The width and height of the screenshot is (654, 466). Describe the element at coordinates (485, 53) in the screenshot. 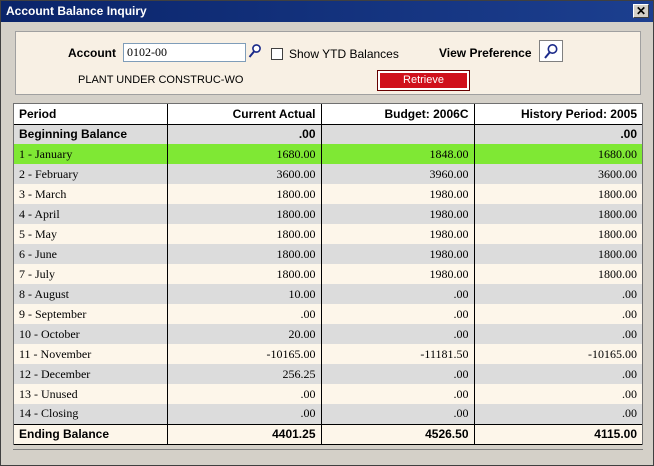

I see `view-preference-label: View Preference` at that location.